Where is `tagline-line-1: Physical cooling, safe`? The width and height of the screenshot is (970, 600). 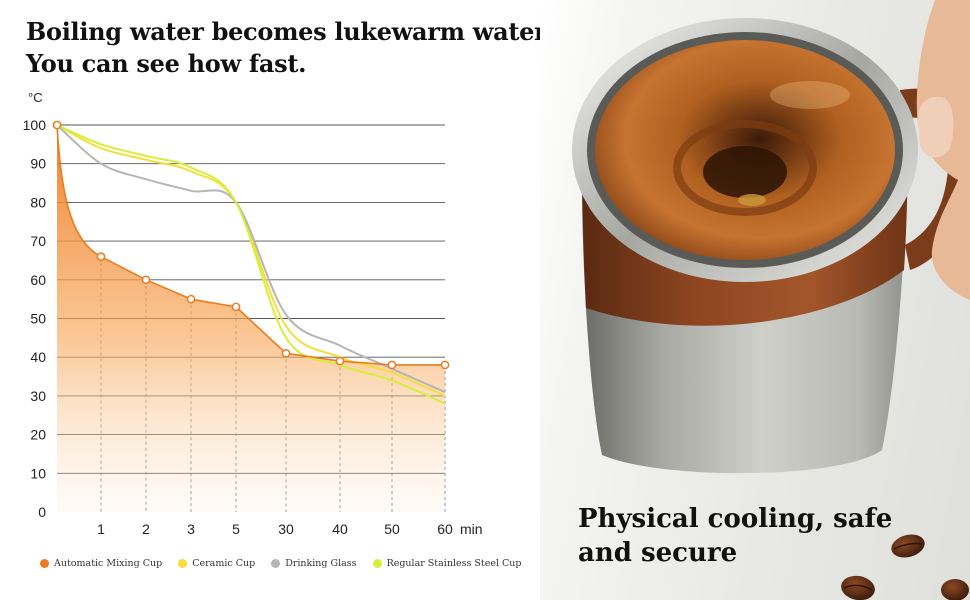
tagline-line-1: Physical cooling, safe is located at coordinates (735, 519).